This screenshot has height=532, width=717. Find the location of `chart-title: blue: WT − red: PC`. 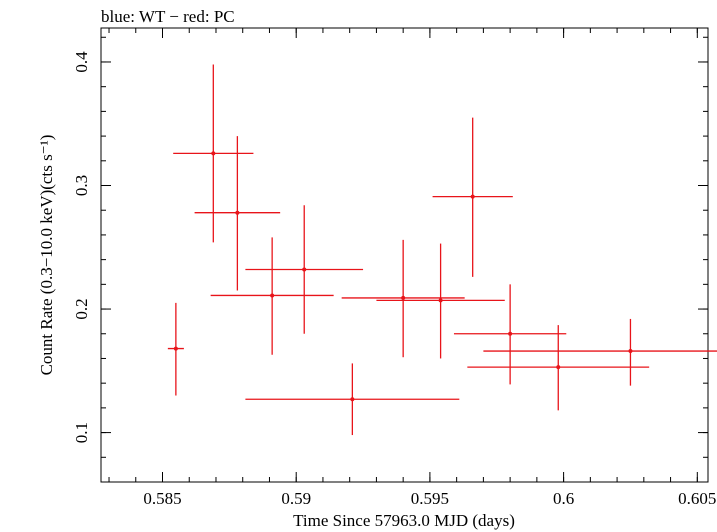

chart-title: blue: WT − red: PC is located at coordinates (168, 16).